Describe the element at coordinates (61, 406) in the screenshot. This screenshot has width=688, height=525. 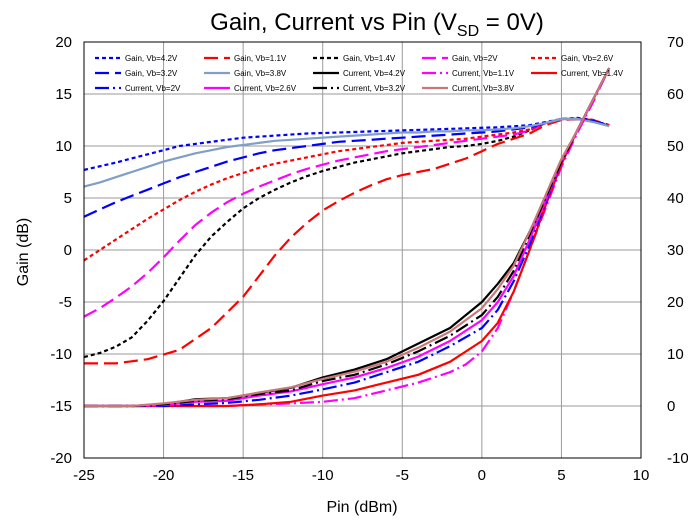
I see `y-left-tick-label: -15` at that location.